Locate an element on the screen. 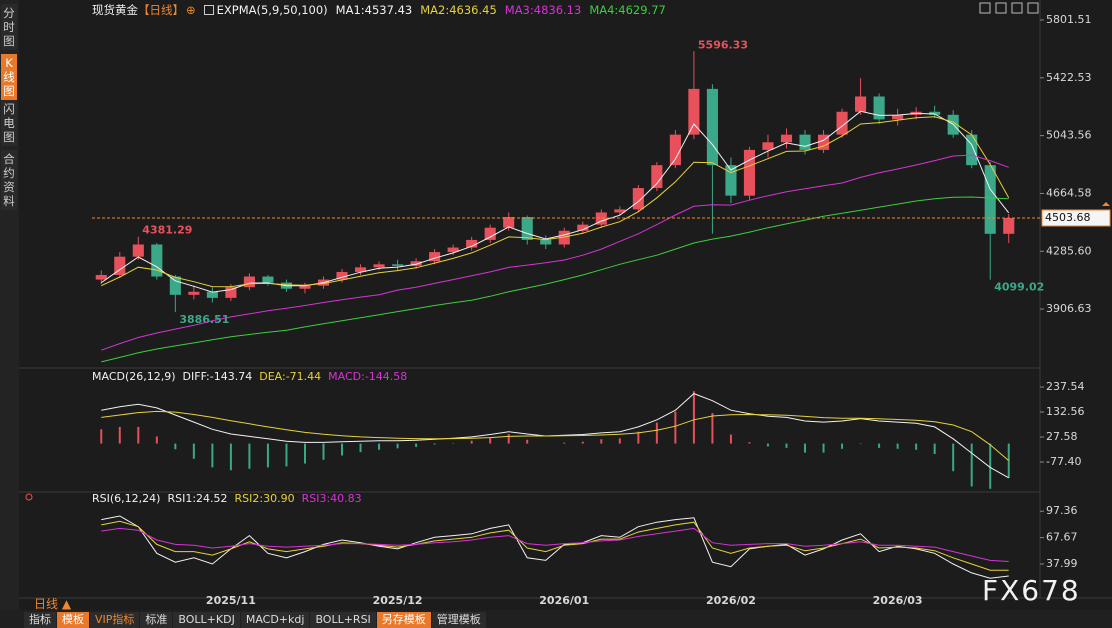  legend-entry: MA4:4629.77 is located at coordinates (627, 10).